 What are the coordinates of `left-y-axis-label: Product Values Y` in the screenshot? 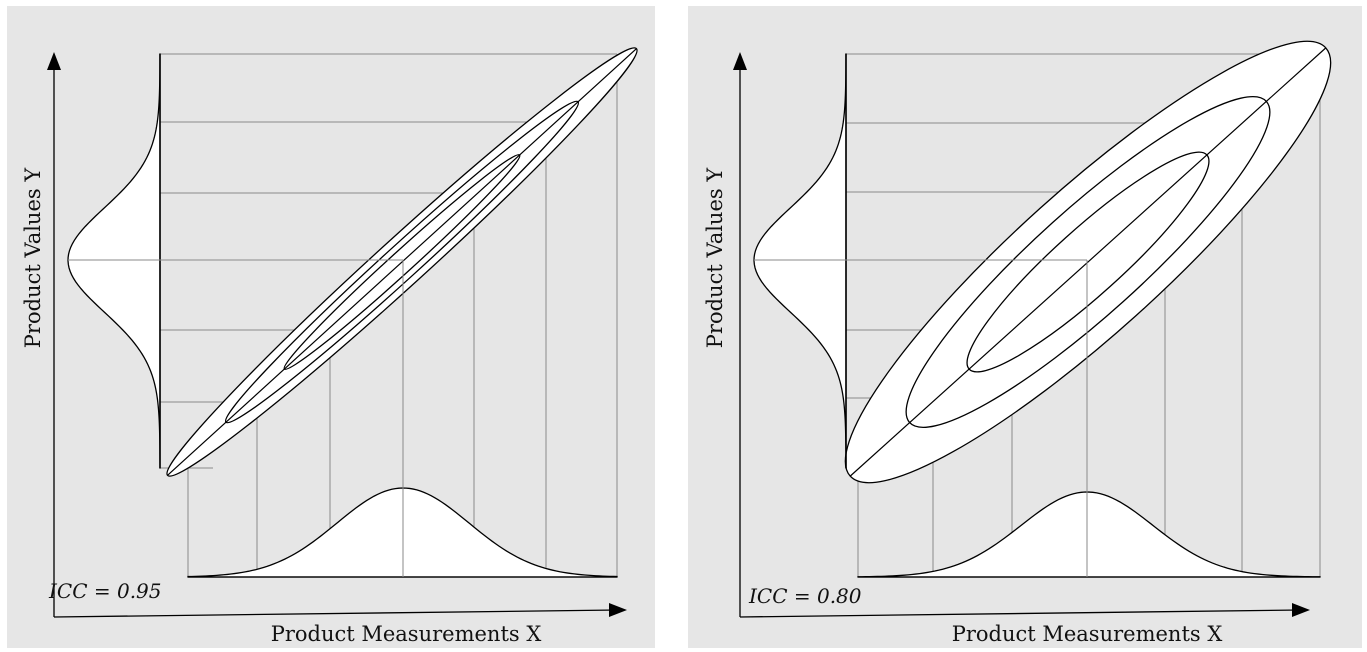 It's located at (33, 258).